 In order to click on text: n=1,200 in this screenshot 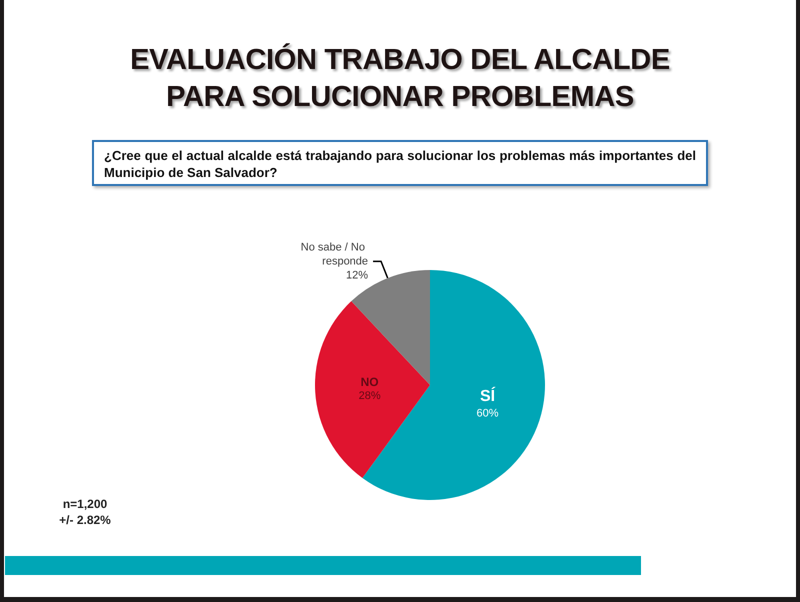, I will do `click(85, 504)`.